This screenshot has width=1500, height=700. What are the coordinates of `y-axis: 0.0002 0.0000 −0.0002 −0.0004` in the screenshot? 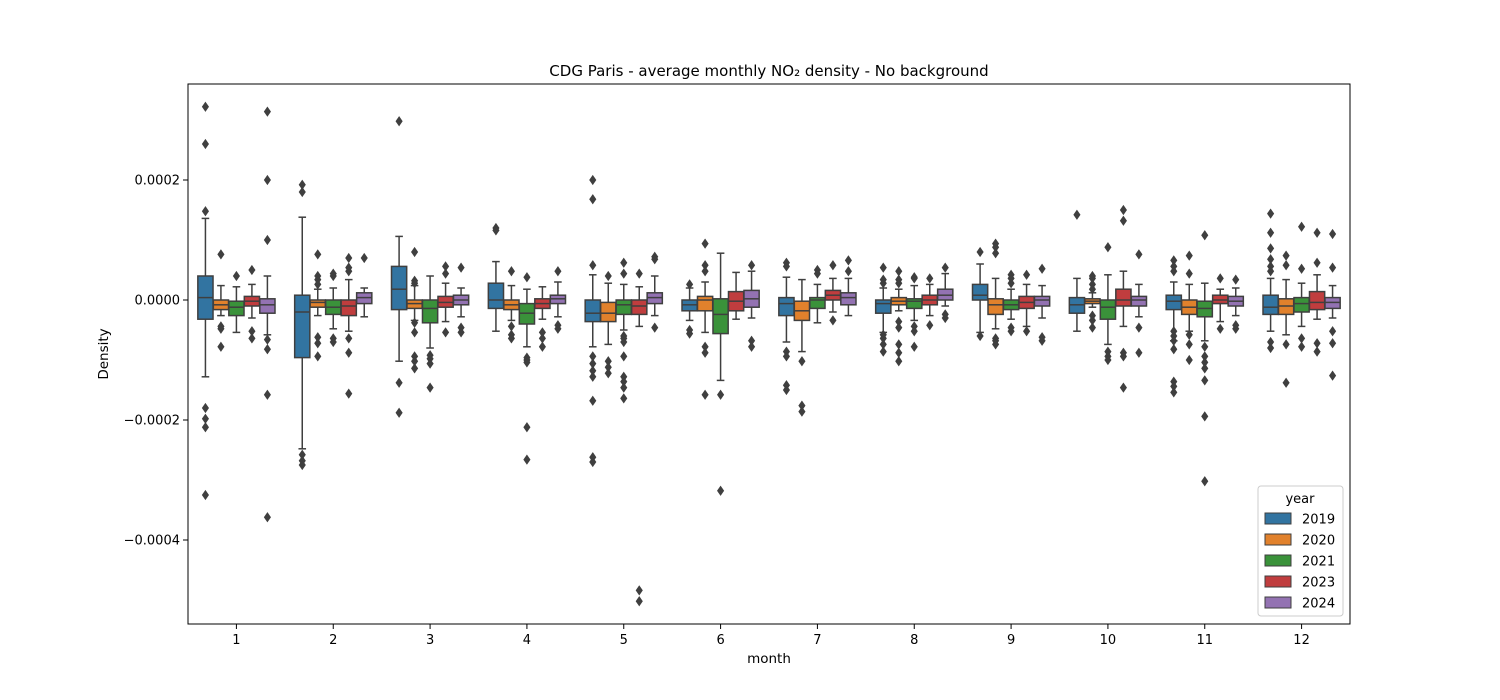 It's located at (156, 361).